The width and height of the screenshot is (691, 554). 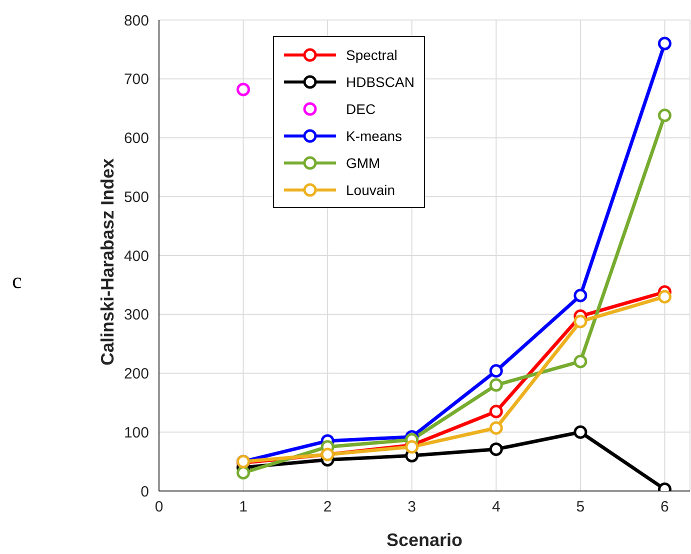 What do you see at coordinates (380, 82) in the screenshot?
I see `legend-label: HDBSCAN` at bounding box center [380, 82].